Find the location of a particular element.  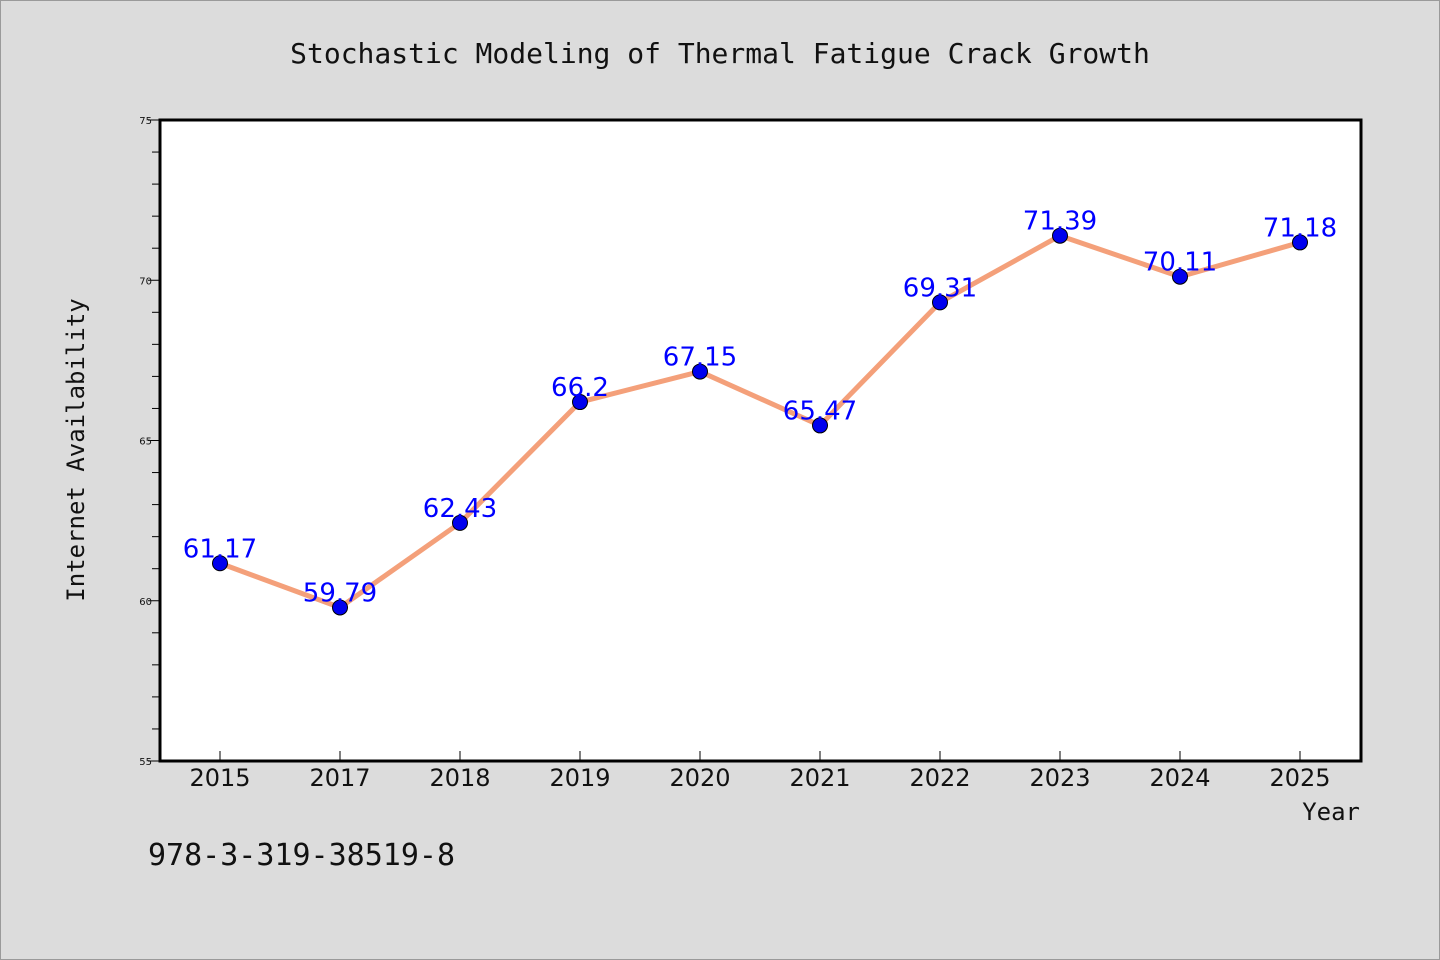

data-label: 66.2 is located at coordinates (580, 388).